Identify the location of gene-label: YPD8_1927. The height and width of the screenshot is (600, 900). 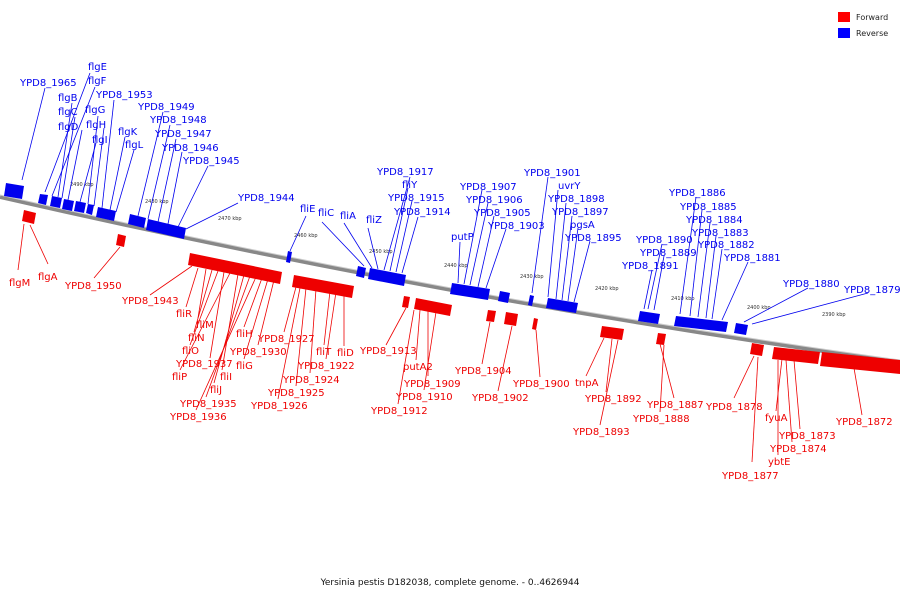
(286, 339).